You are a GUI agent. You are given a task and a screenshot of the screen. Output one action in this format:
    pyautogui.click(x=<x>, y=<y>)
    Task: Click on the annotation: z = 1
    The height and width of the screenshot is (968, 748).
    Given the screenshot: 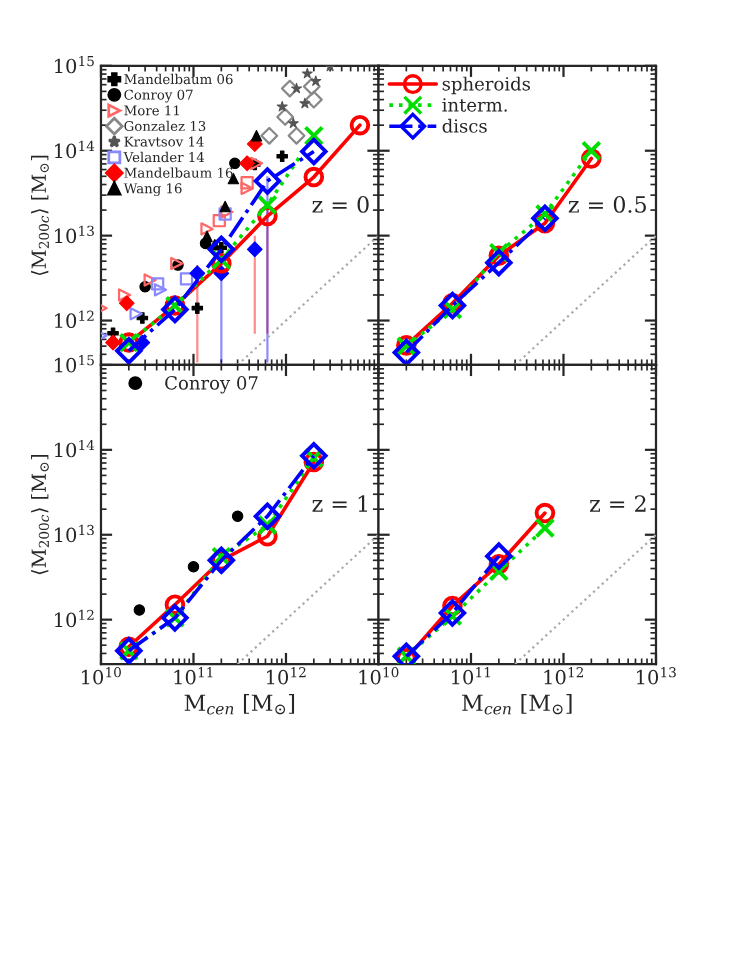 What is the action you would take?
    pyautogui.click(x=340, y=503)
    